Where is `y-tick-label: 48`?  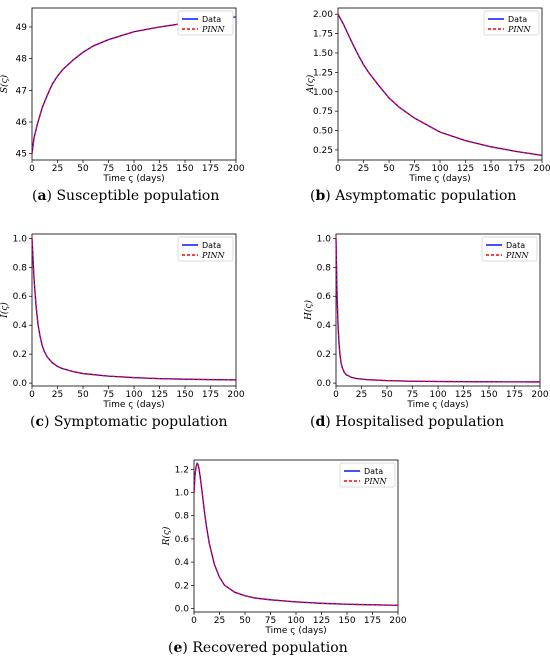 y-tick-label: 48 is located at coordinates (22, 60).